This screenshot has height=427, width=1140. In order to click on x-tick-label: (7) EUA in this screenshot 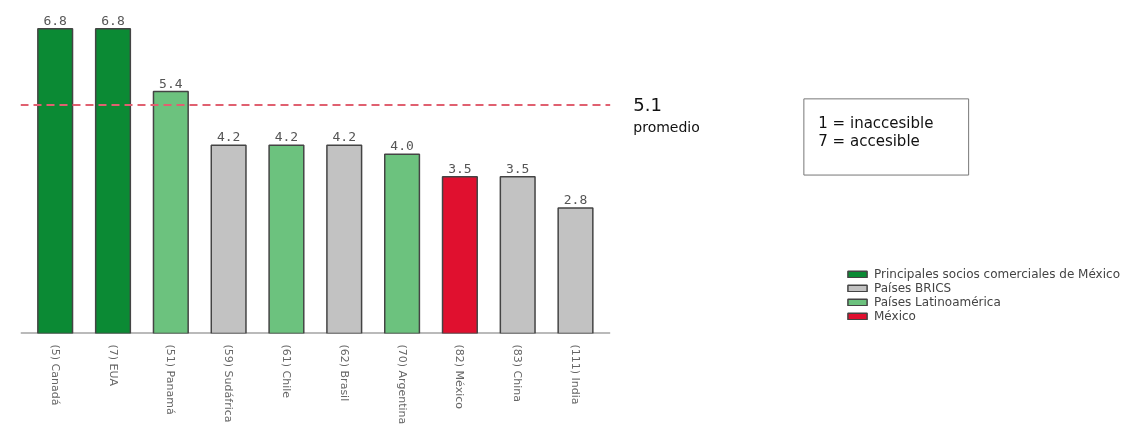, I will do `click(113, 365)`.